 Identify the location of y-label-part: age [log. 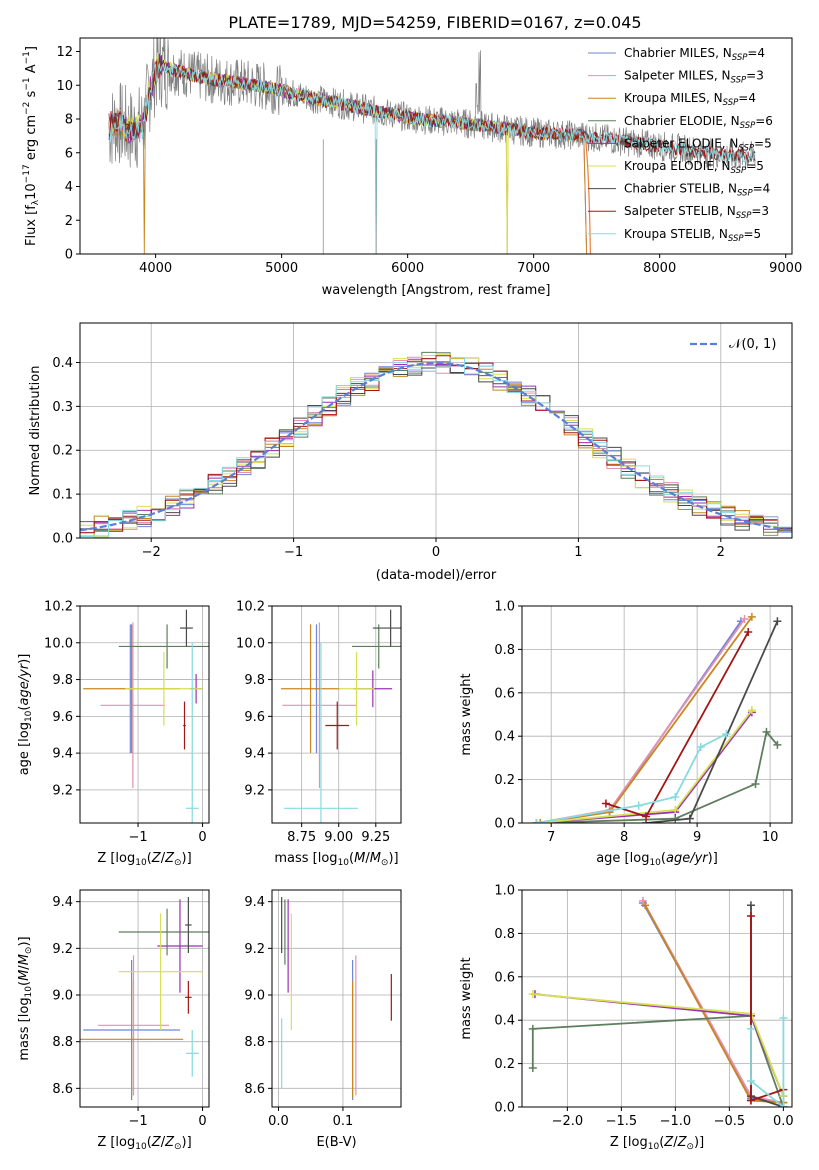
(24, 748).